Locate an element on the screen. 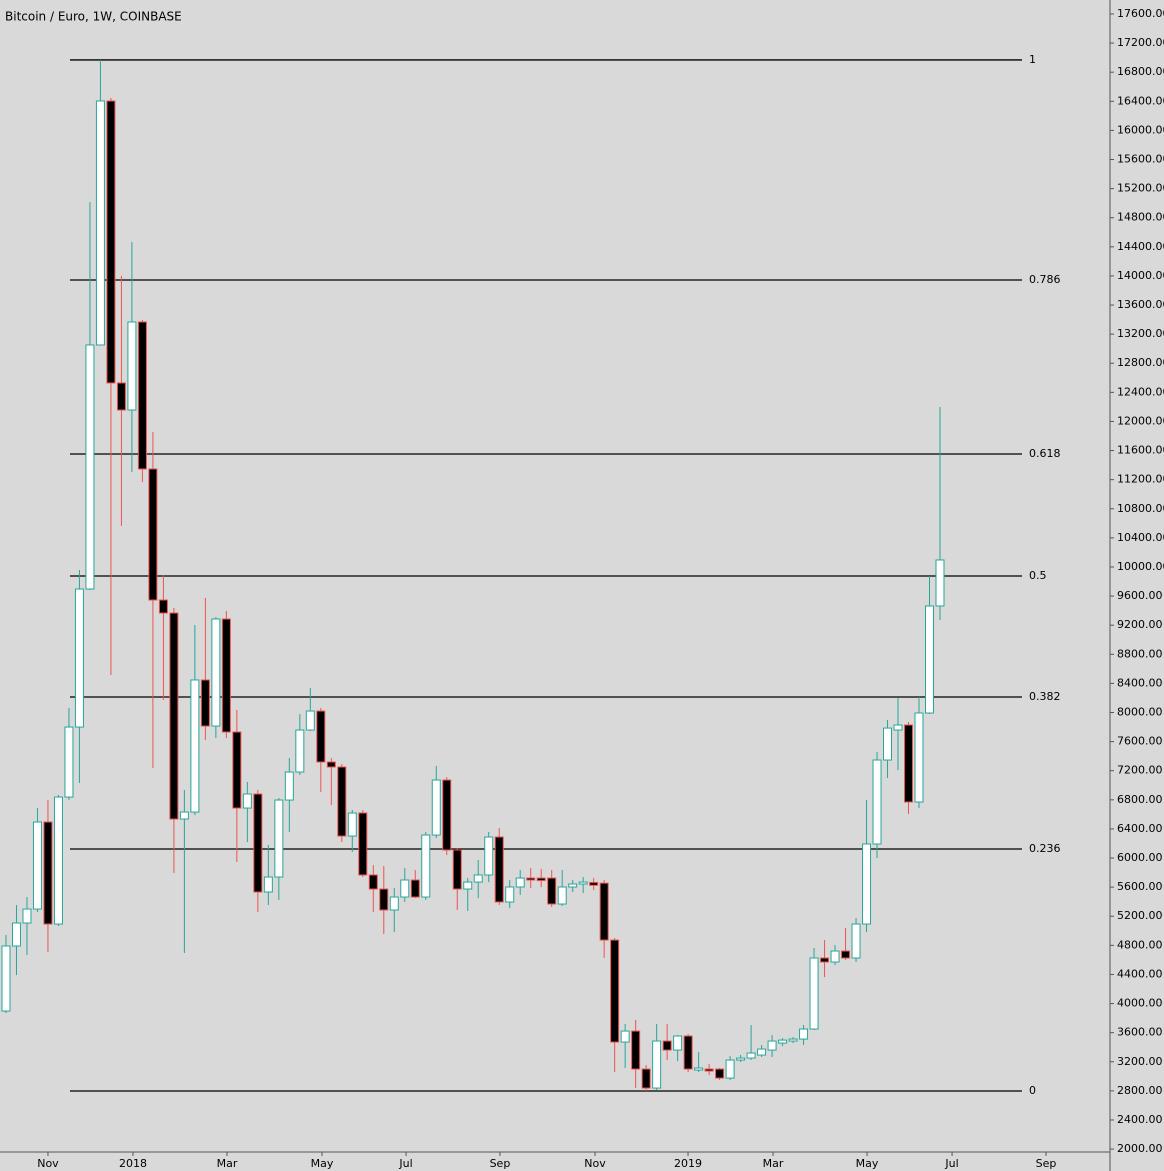 This screenshot has width=1164, height=1171. y-tick-label: 16000.00 is located at coordinates (1140, 129).